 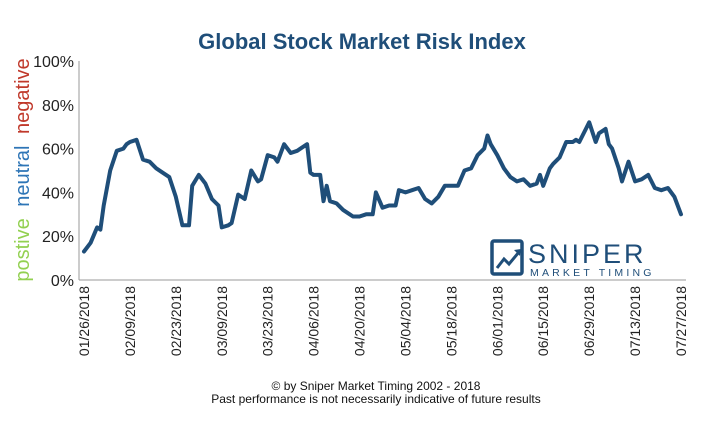 What do you see at coordinates (130, 321) in the screenshot?
I see `x-tick-label: 02/09/2018` at bounding box center [130, 321].